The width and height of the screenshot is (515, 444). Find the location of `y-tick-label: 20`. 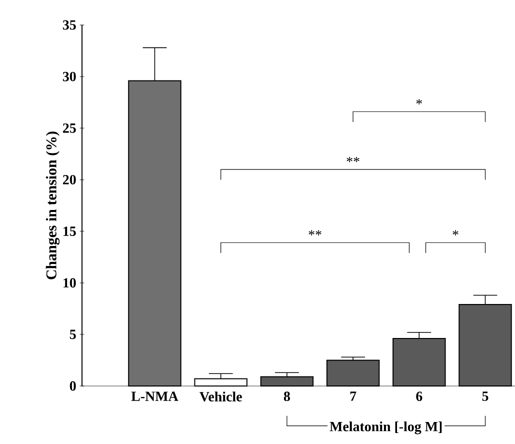

y-tick-label: 20 is located at coordinates (69, 179).